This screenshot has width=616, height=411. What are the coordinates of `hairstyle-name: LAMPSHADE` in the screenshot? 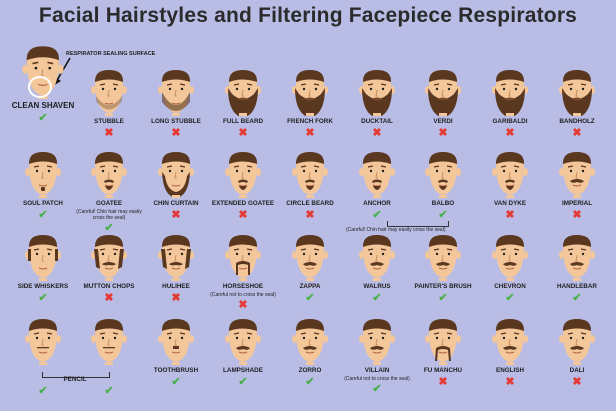 It's located at (243, 370).